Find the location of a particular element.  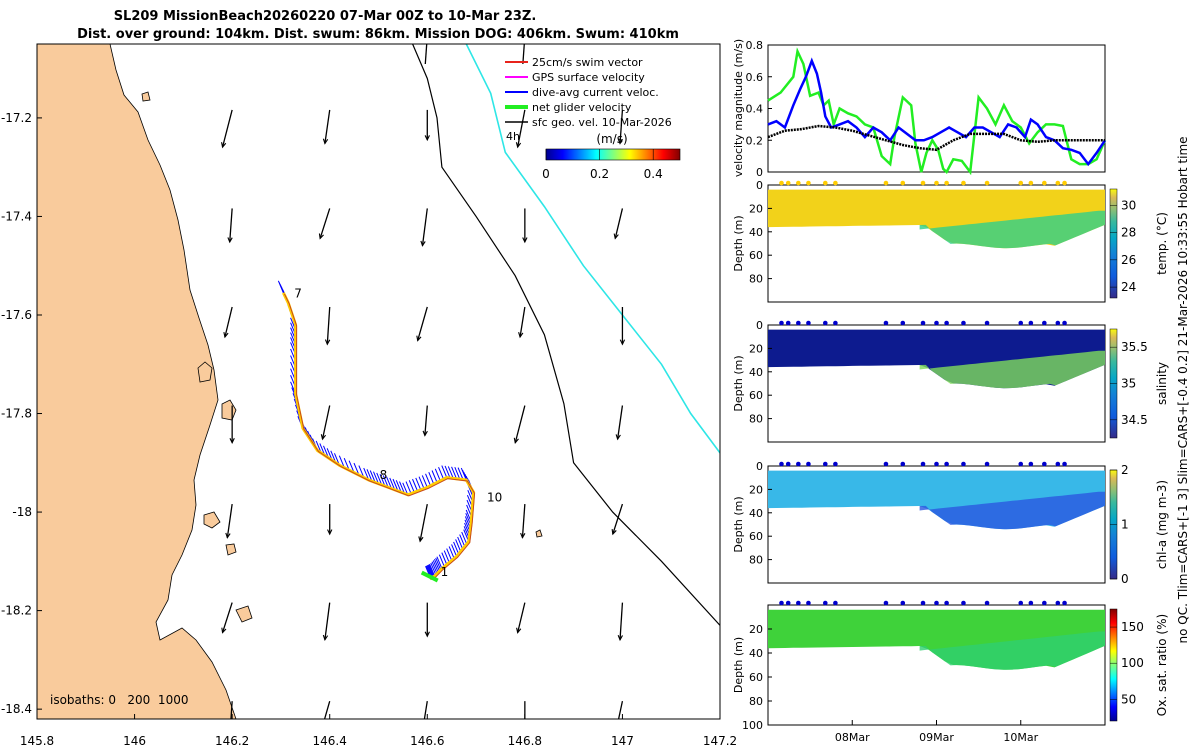

section-variable-label: temp. (°C) is located at coordinates (1162, 243).